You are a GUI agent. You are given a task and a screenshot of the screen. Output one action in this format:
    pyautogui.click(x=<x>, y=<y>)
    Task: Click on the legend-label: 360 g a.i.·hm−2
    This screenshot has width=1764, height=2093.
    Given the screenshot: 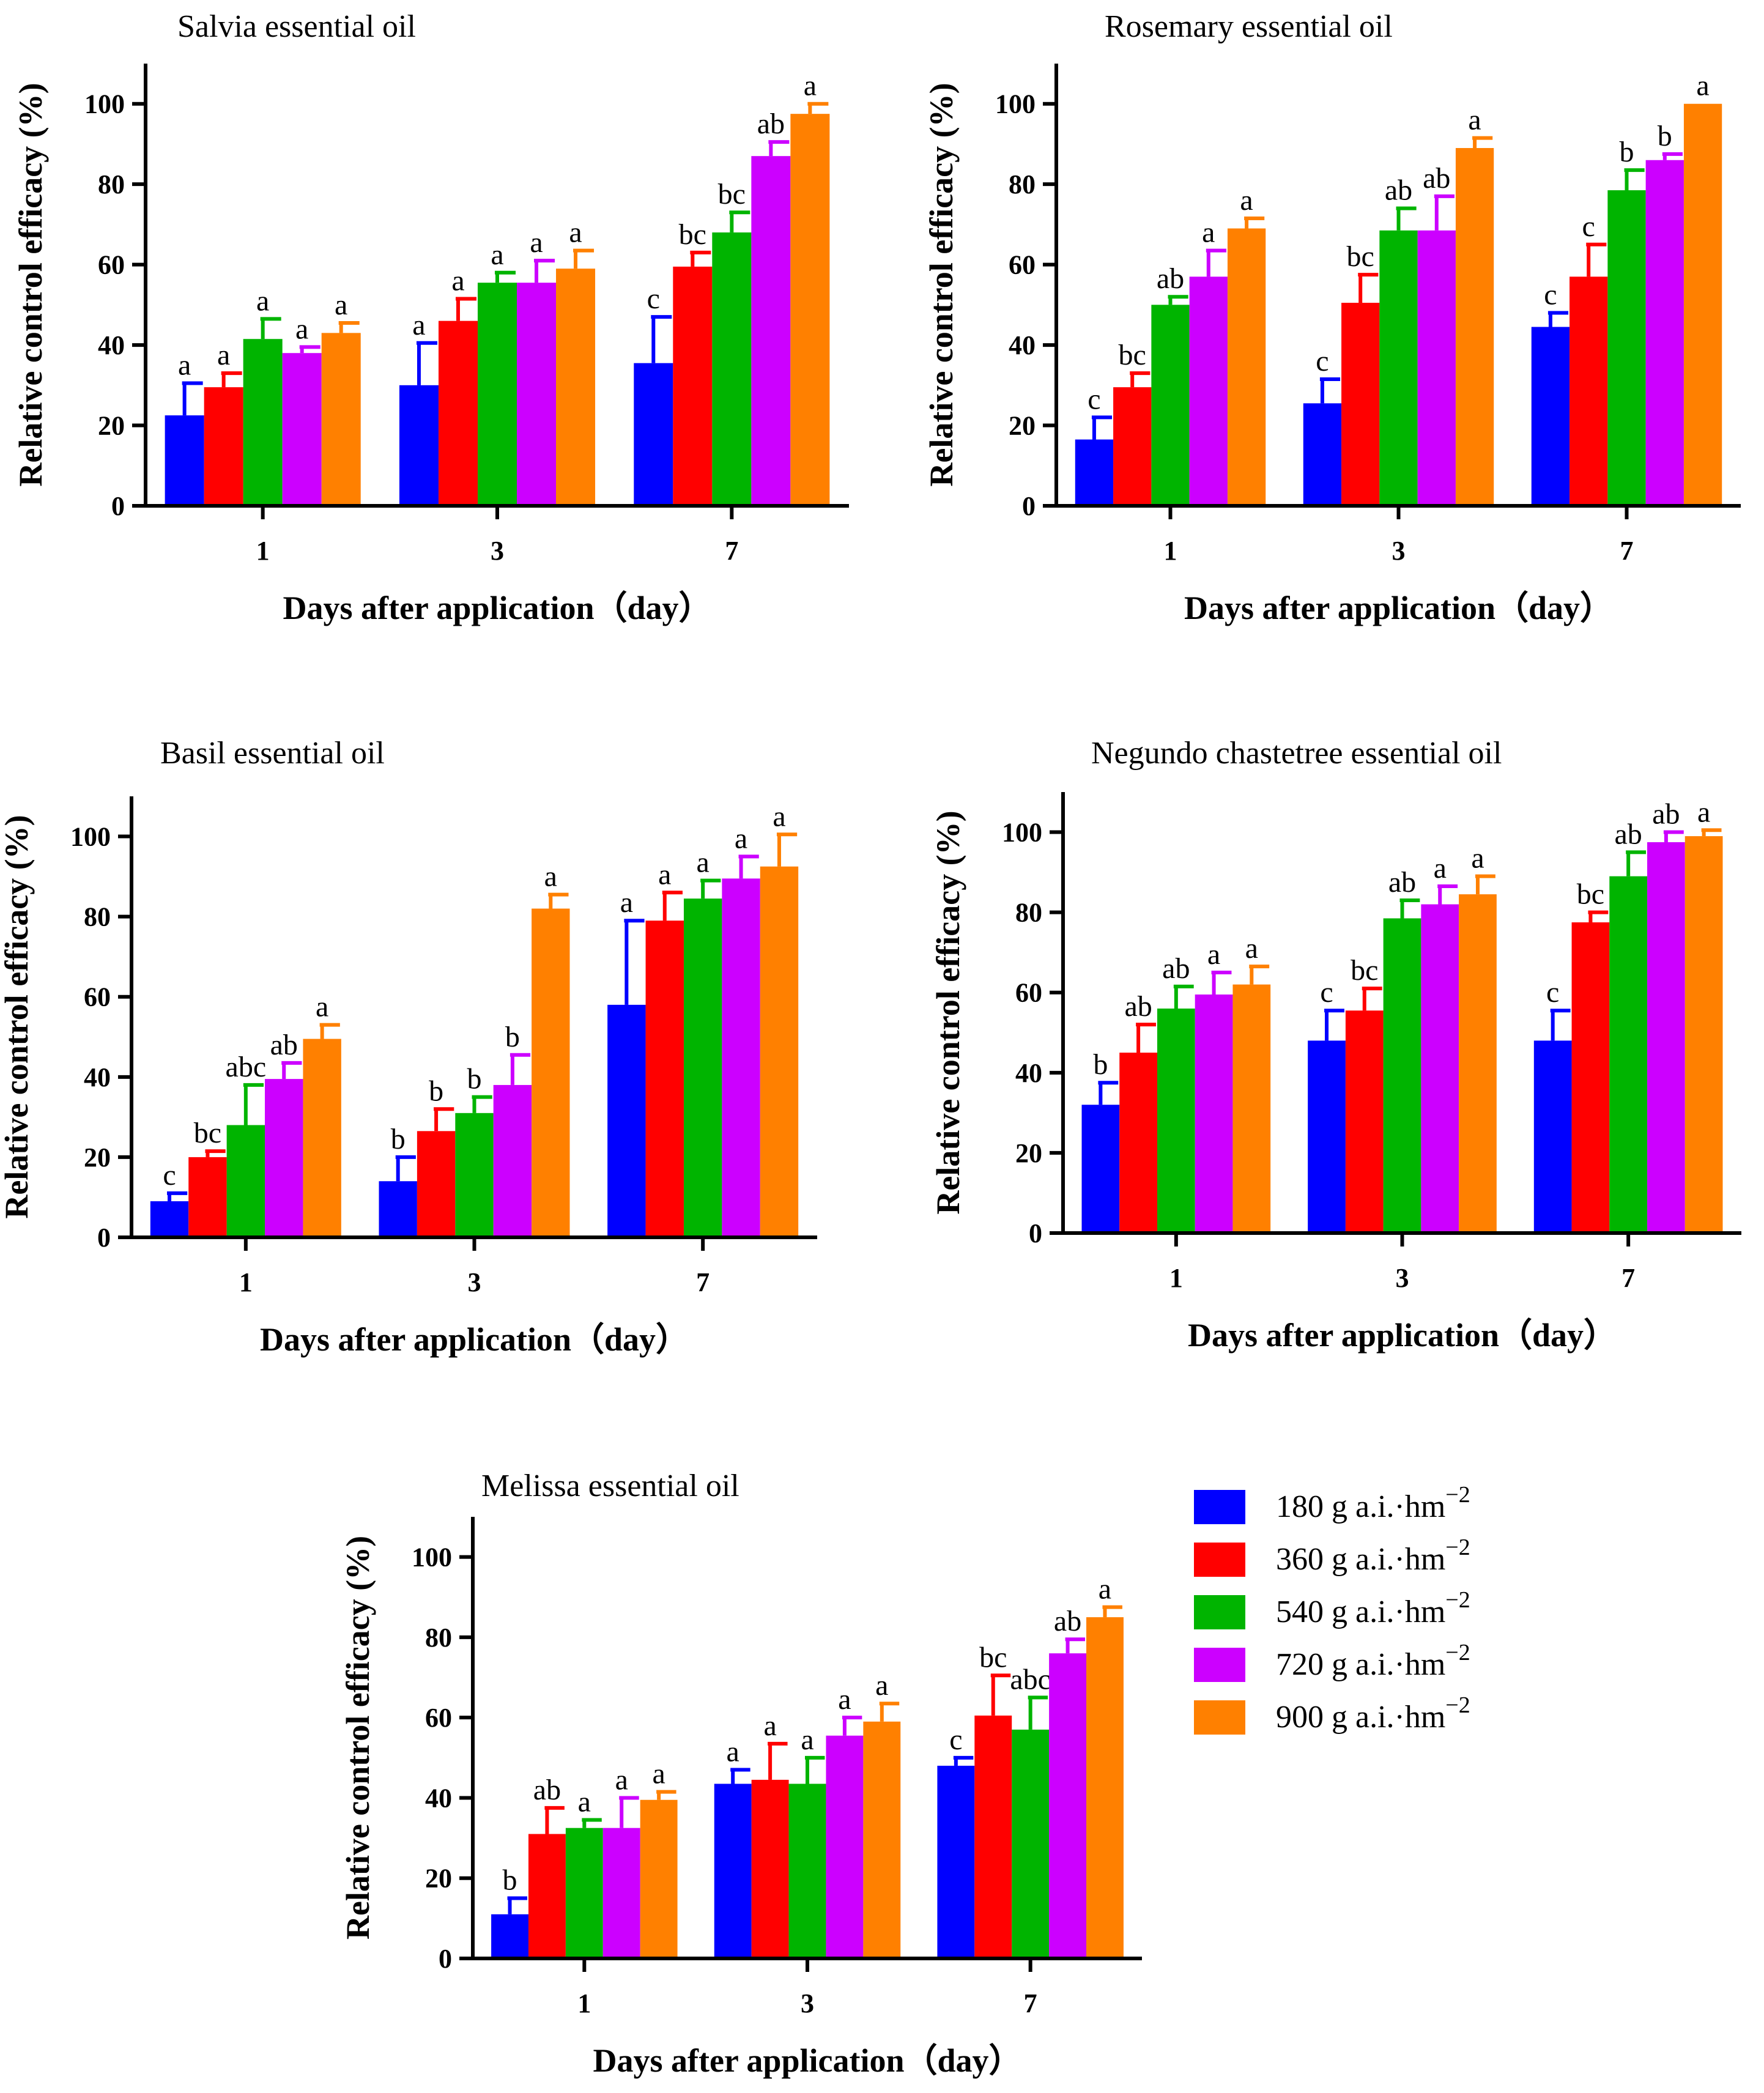 What is the action you would take?
    pyautogui.click(x=1373, y=1556)
    